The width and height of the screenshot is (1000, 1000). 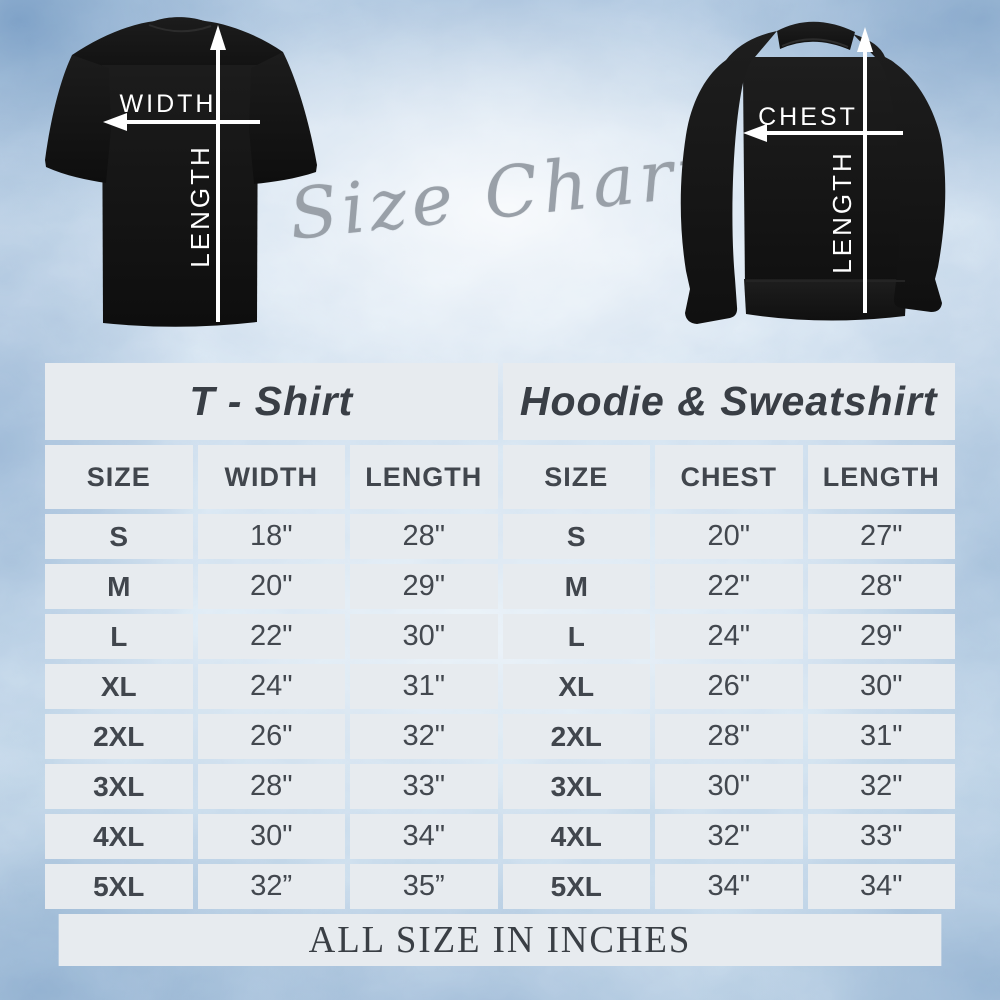 What do you see at coordinates (200, 205) in the screenshot?
I see `tshirt-length-label: LENGTH` at bounding box center [200, 205].